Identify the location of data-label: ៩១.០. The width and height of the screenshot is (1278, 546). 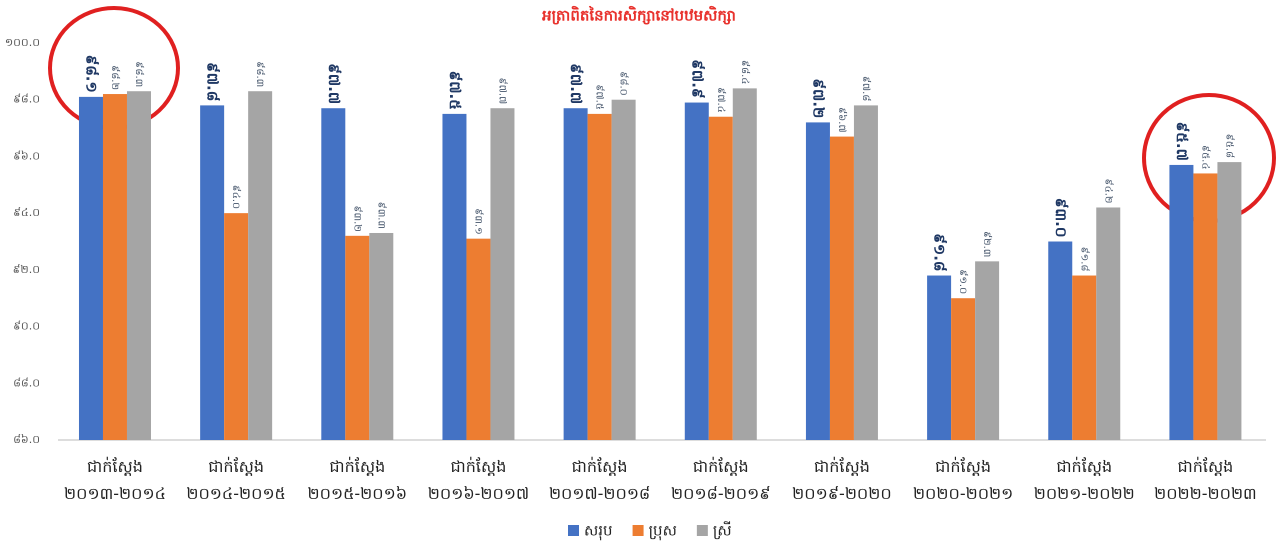
(963, 281).